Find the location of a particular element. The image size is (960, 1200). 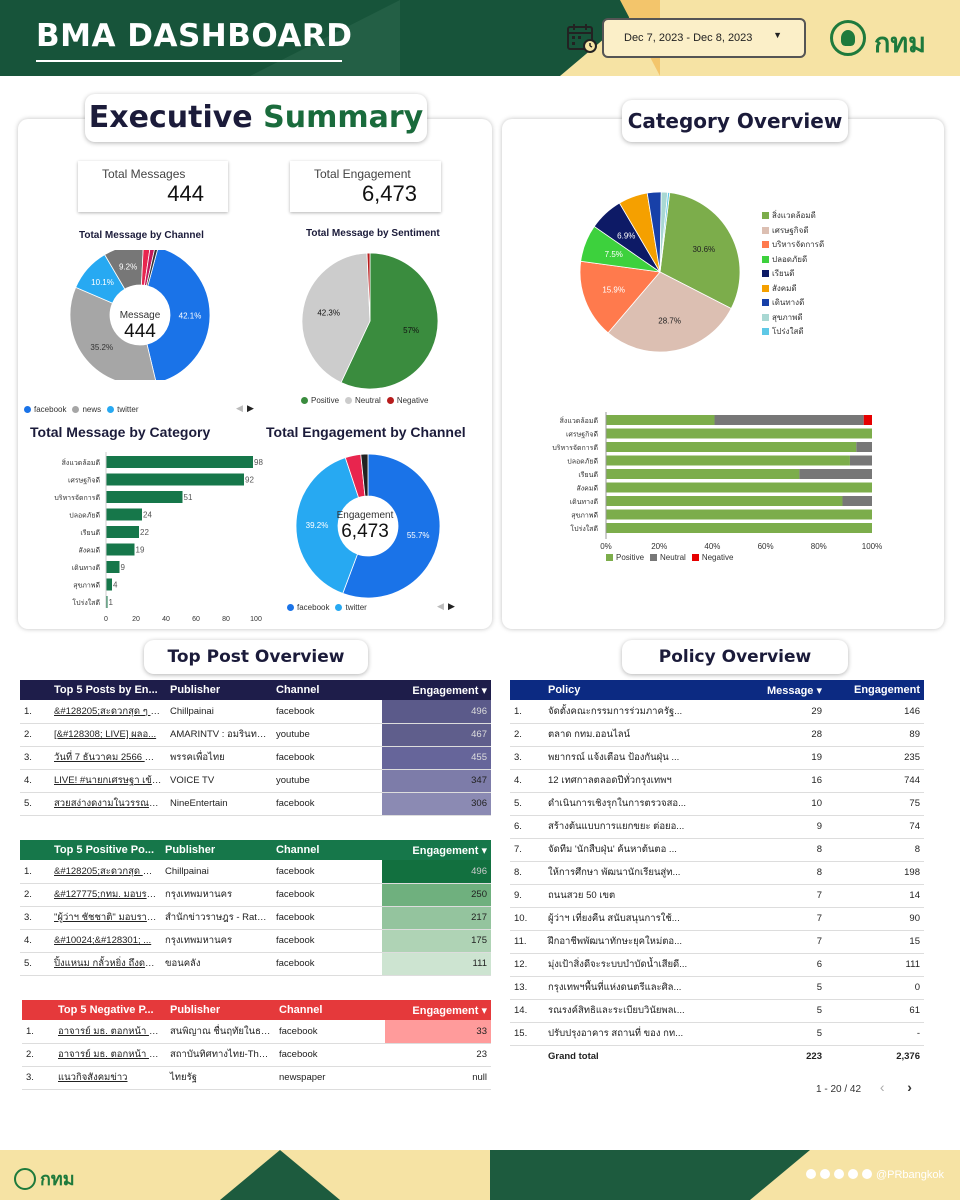

stacked-bar-neutral is located at coordinates (864, 447).